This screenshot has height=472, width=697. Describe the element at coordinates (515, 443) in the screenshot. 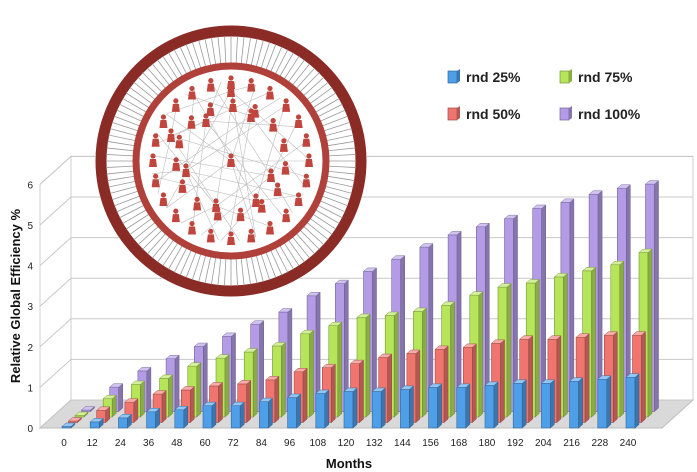

I see `x-tick-label: 192` at that location.